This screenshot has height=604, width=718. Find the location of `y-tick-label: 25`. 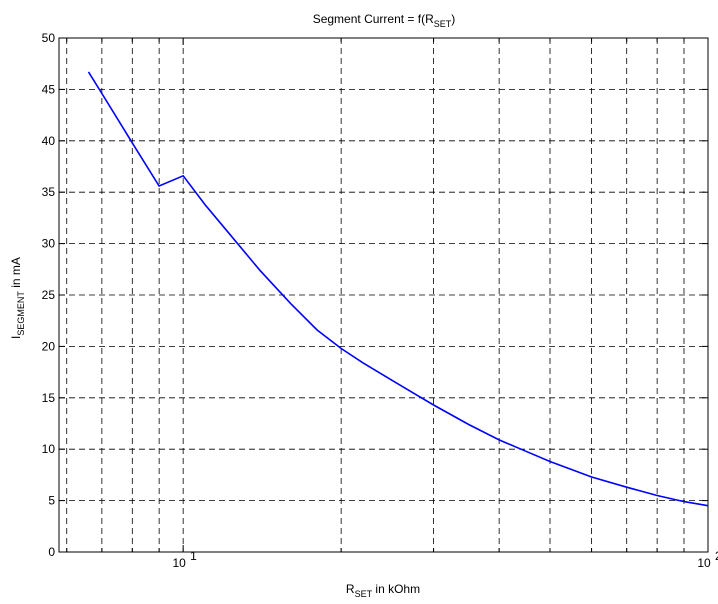

y-tick-label: 25 is located at coordinates (49, 295).